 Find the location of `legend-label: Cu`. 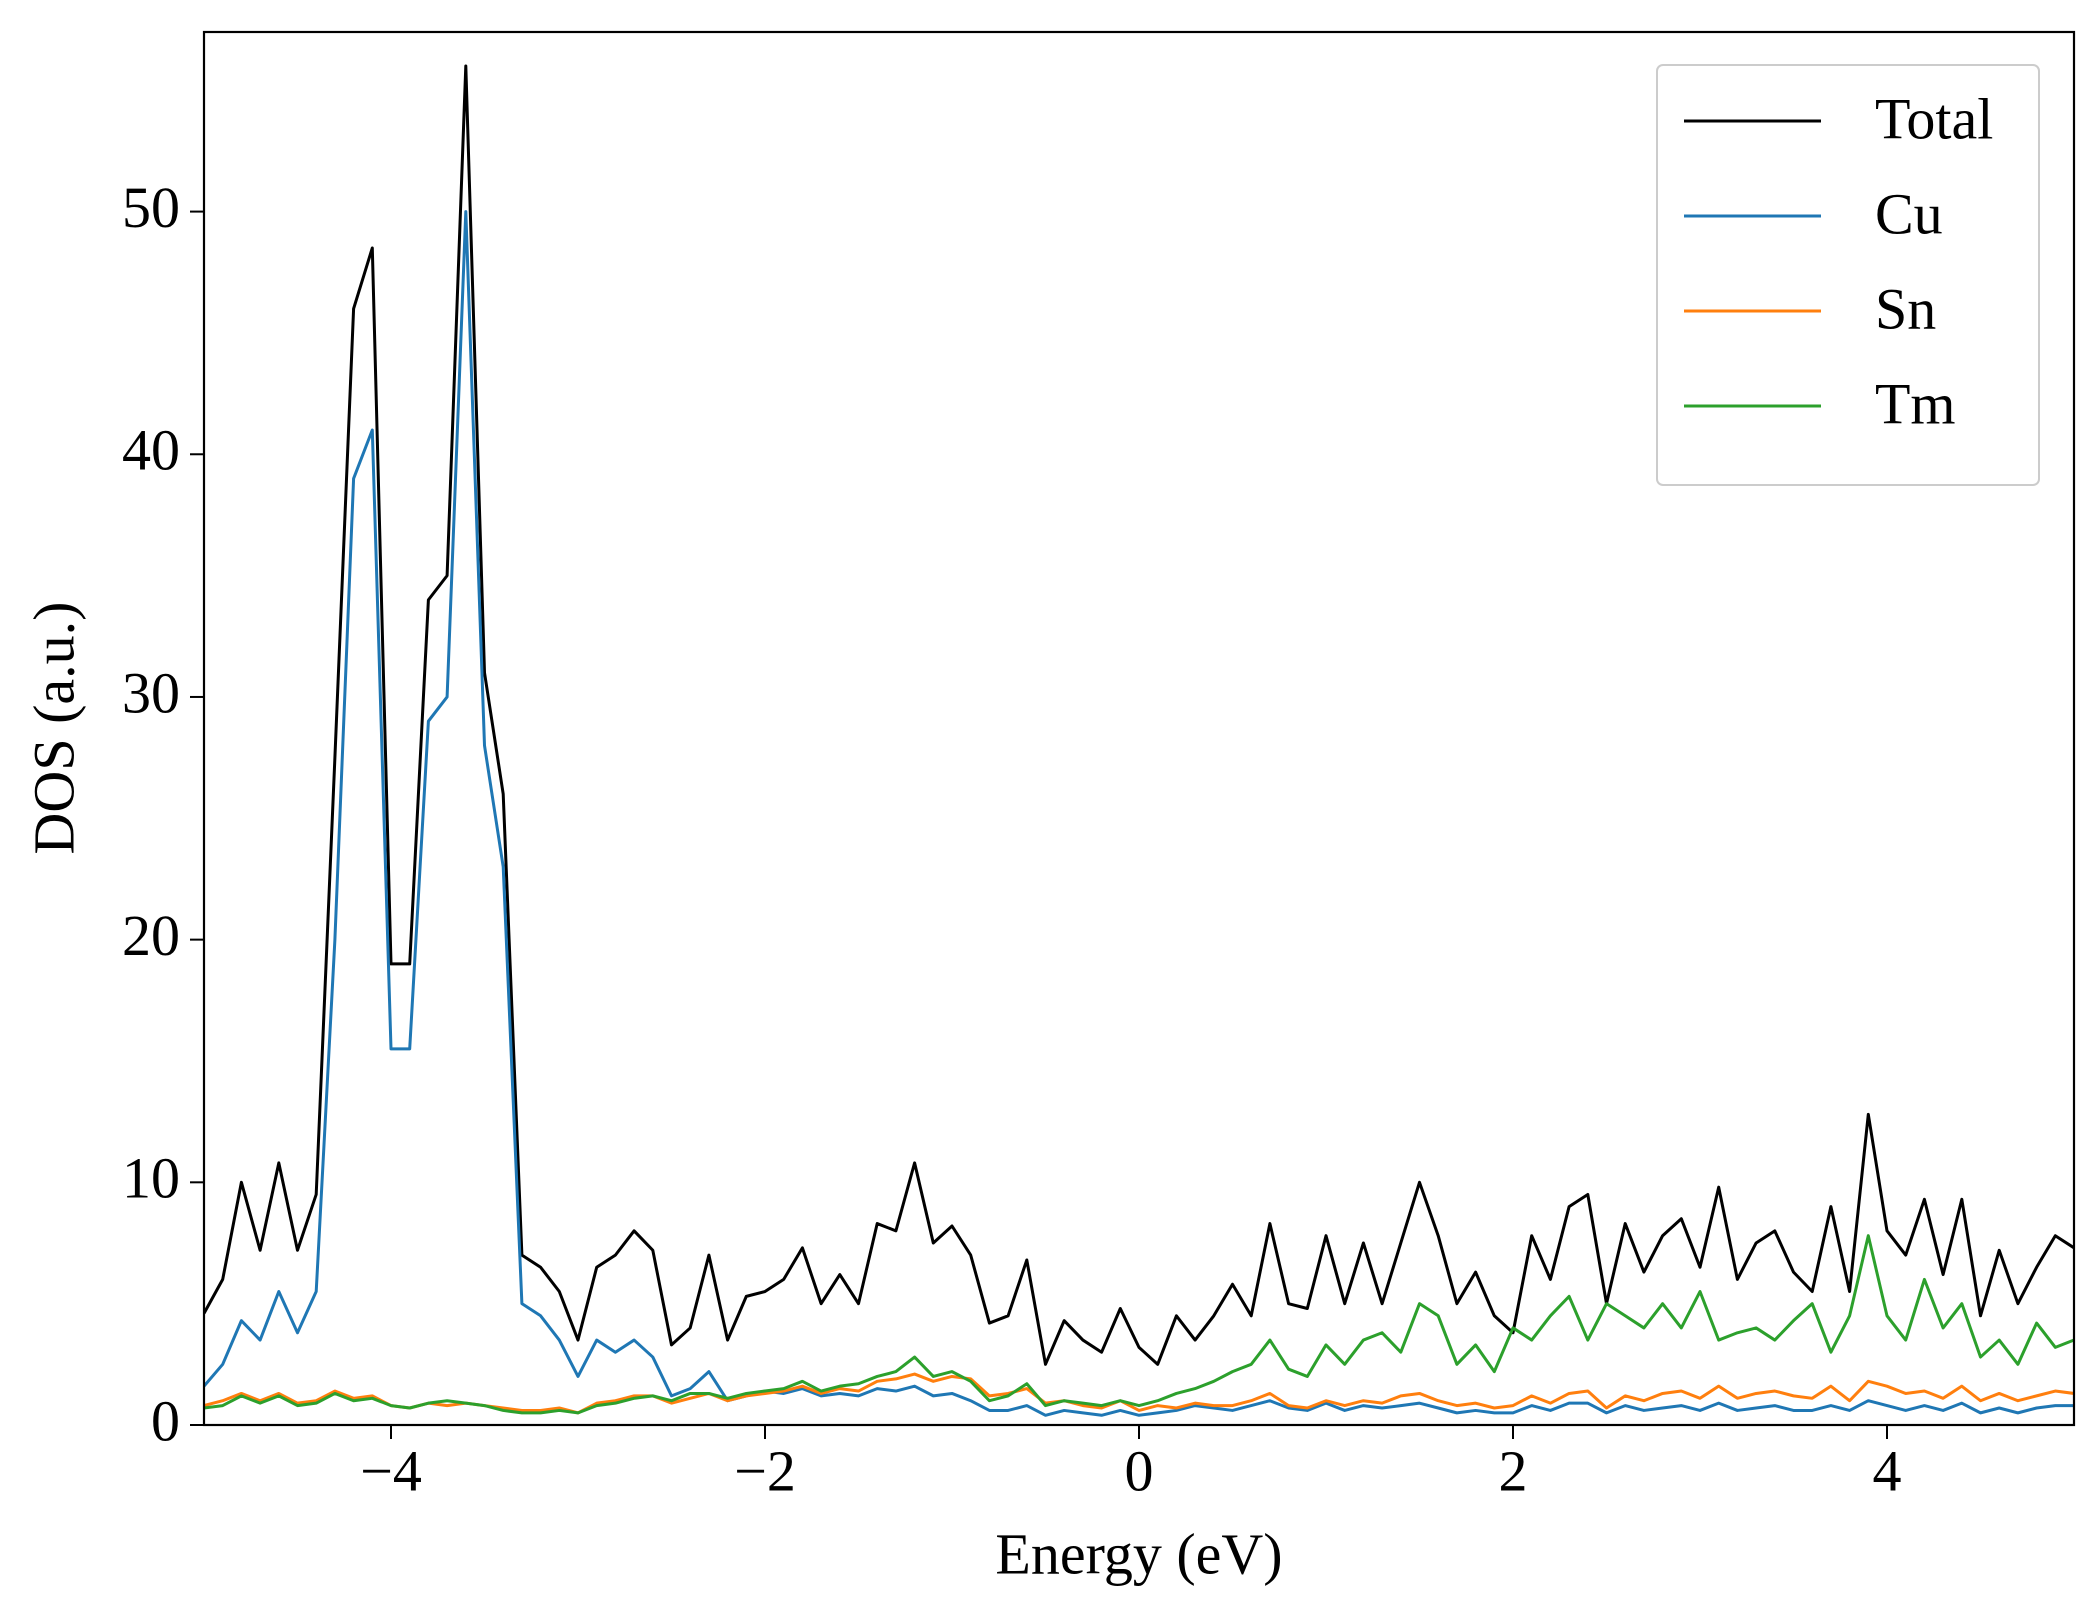

legend-label: Cu is located at coordinates (1909, 213).